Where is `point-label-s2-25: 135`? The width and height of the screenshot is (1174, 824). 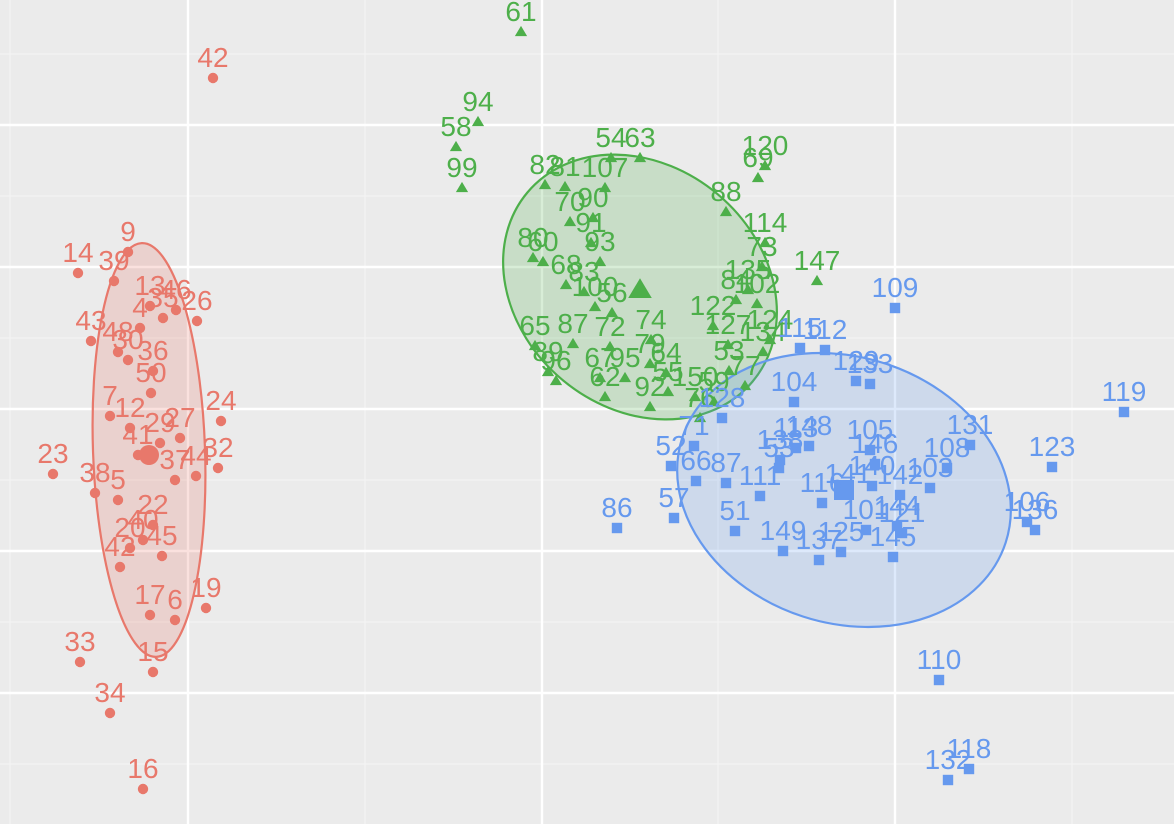 point-label-s2-25: 135 is located at coordinates (748, 269).